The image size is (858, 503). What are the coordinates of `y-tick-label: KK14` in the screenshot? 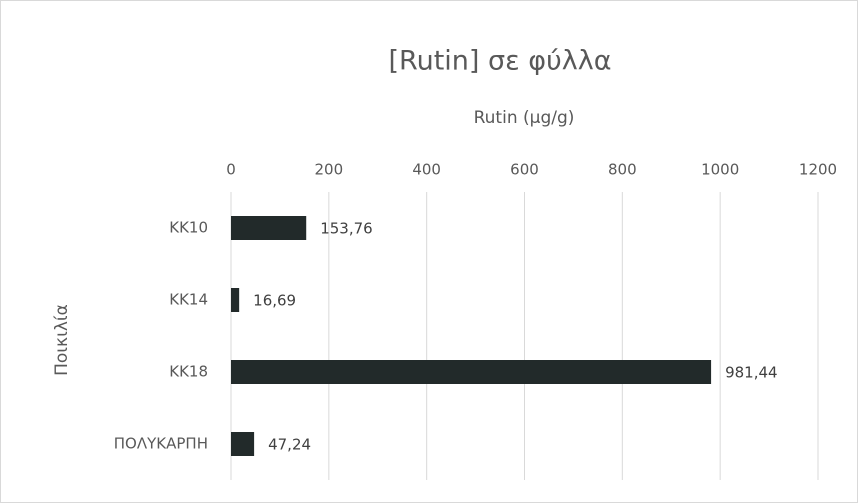 It's located at (188, 300).